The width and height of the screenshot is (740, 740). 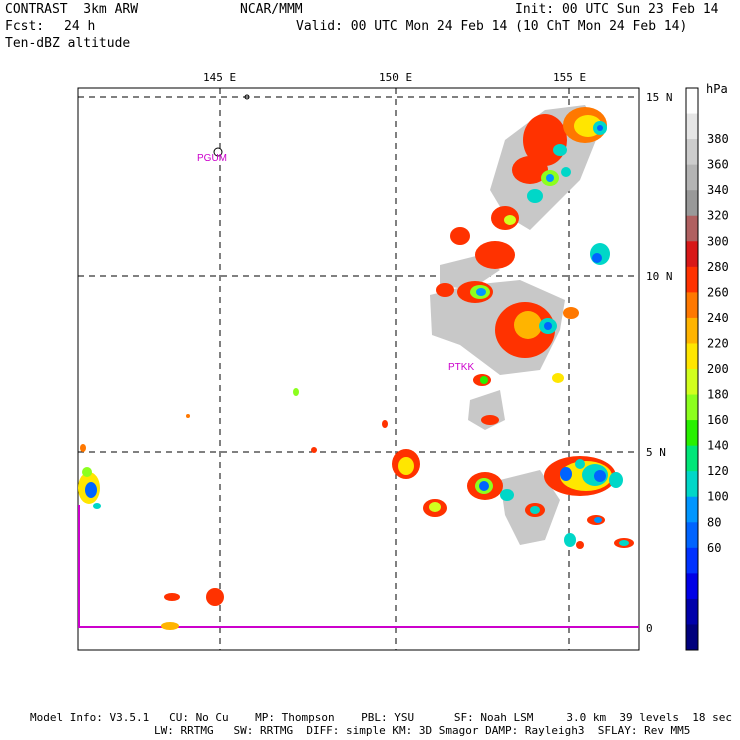 I want to click on lon-label: 150 E, so click(x=395, y=77).